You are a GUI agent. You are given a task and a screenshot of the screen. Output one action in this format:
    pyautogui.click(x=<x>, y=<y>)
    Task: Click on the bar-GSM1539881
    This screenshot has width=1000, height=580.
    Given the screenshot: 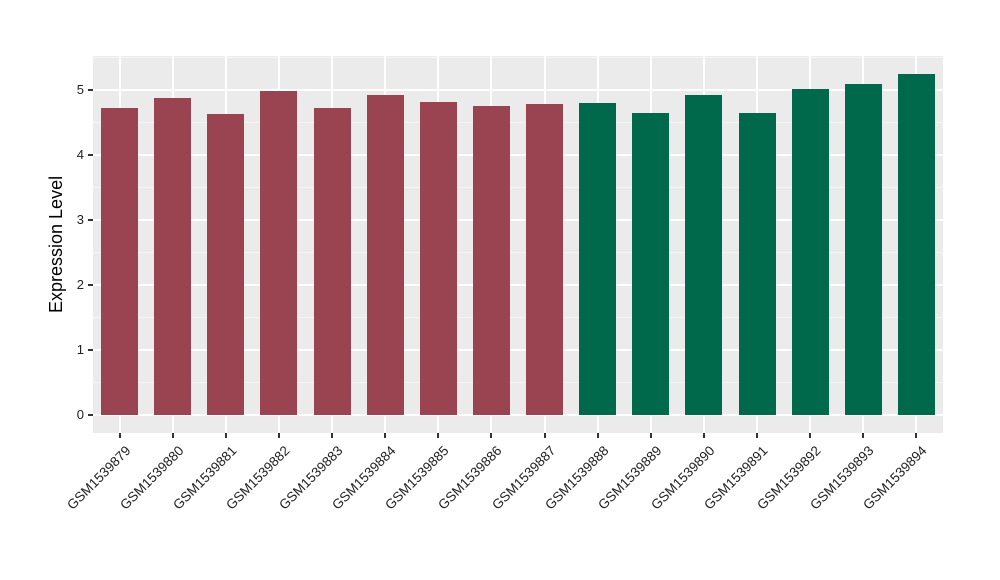 What is the action you would take?
    pyautogui.click(x=226, y=264)
    